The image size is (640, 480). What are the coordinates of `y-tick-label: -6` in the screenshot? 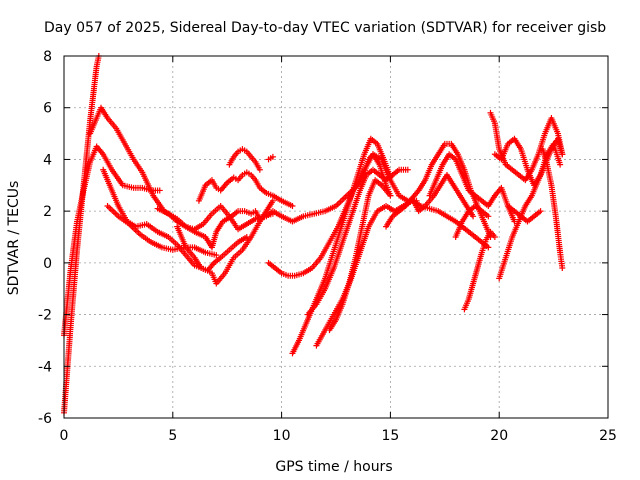 It's located at (45, 419).